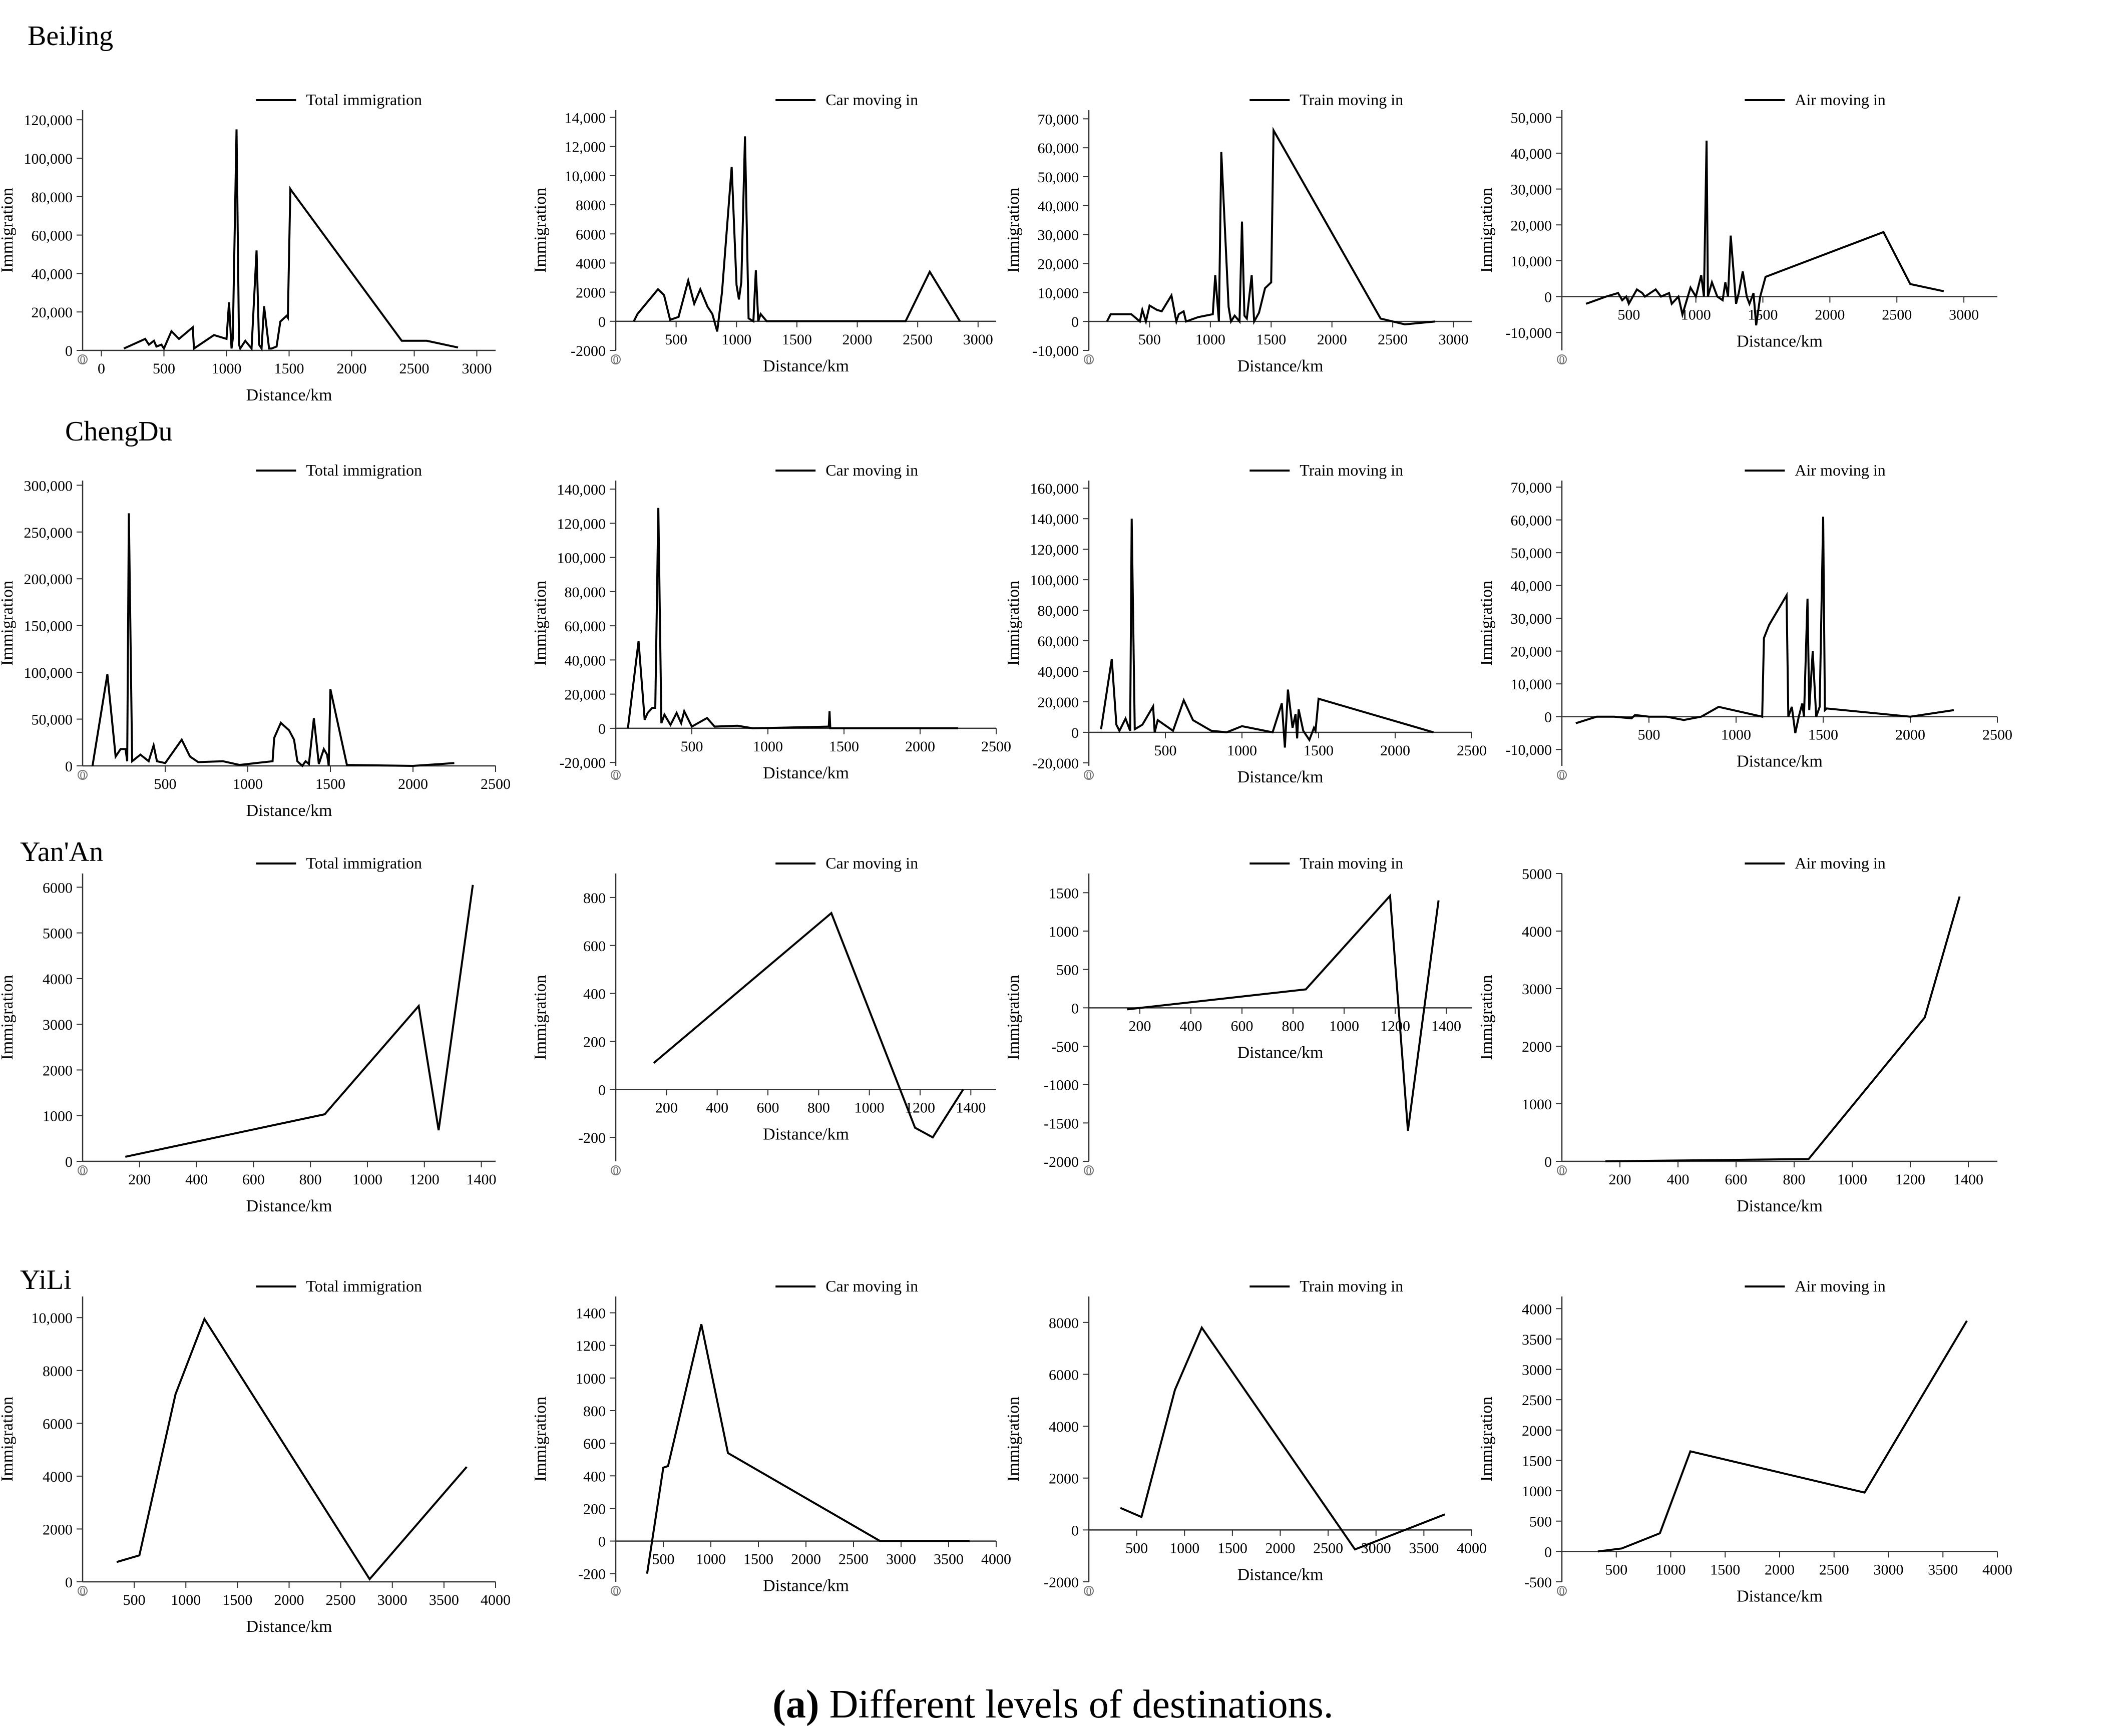 This screenshot has height=1736, width=2106. I want to click on y-tick-label: -20,000, so click(1056, 763).